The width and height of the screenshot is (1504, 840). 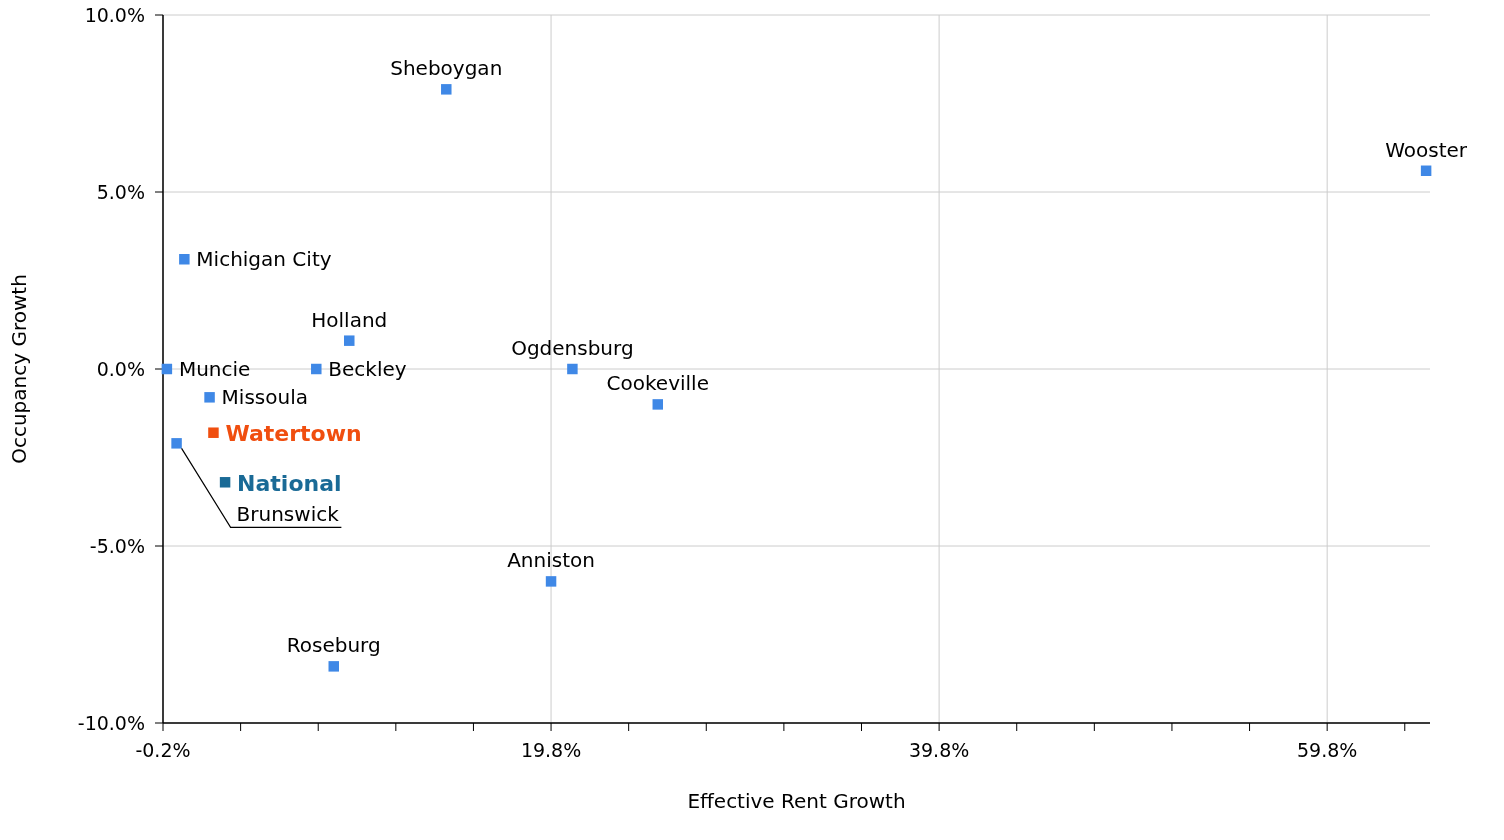 What do you see at coordinates (289, 483) in the screenshot?
I see `series-label: National` at bounding box center [289, 483].